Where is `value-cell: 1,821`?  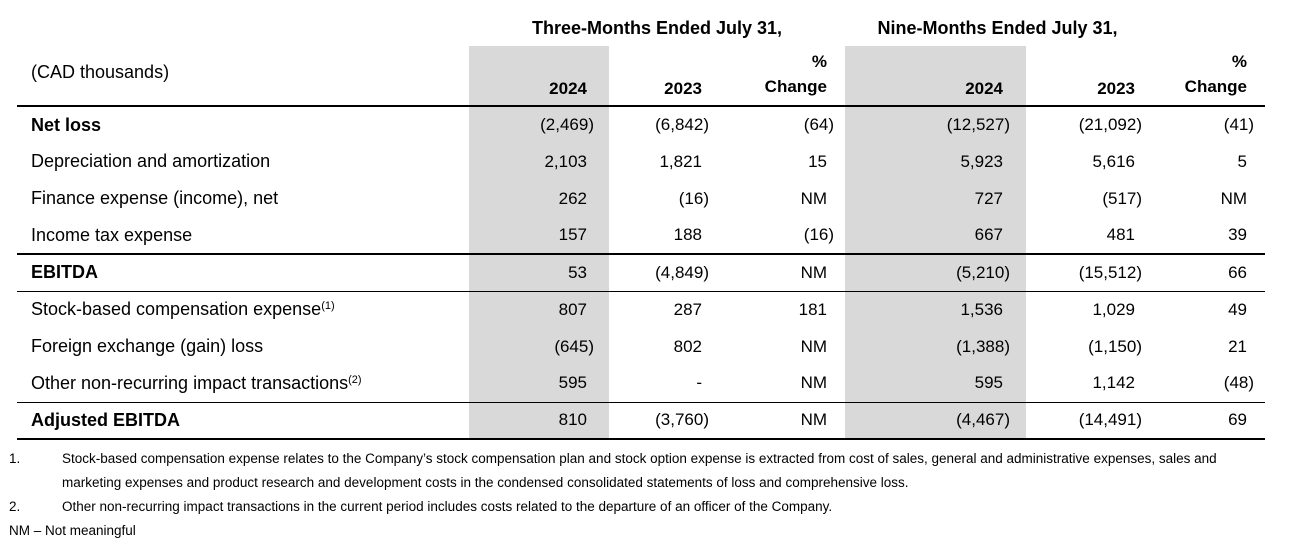 value-cell: 1,821 is located at coordinates (680, 161).